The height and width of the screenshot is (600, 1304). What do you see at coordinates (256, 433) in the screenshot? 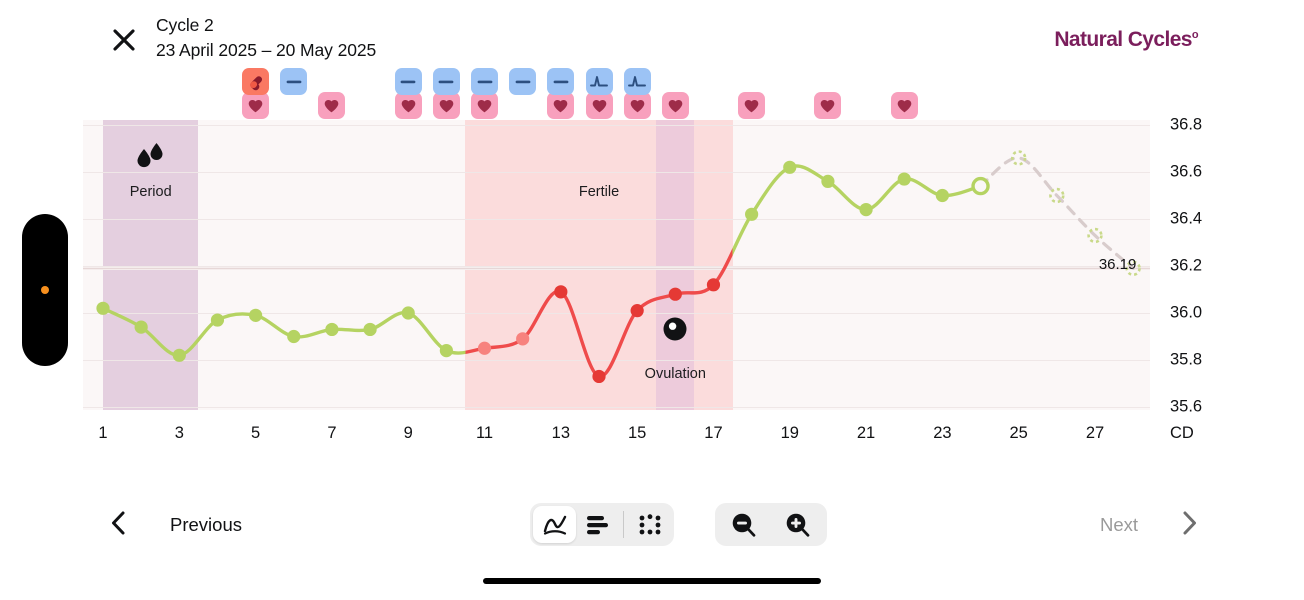
I see `x-axis-tick-label: 5` at bounding box center [256, 433].